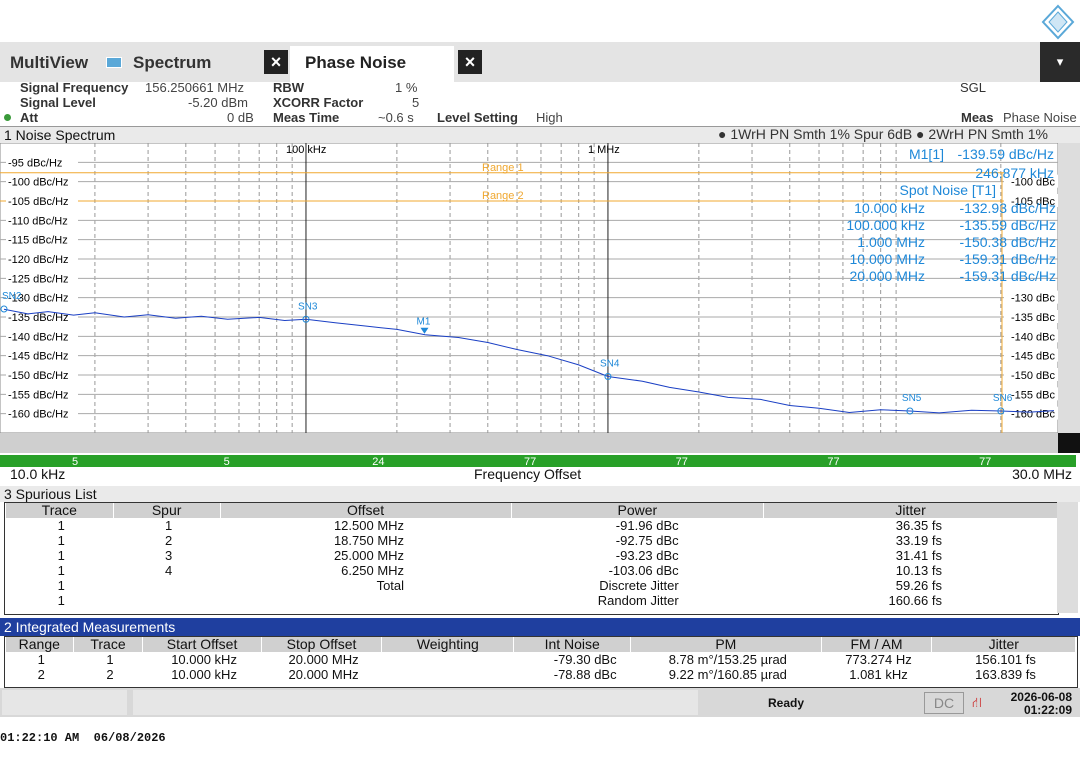  What do you see at coordinates (38, 299) in the screenshot?
I see `y-tick-label: -130 dBc/Hz` at bounding box center [38, 299].